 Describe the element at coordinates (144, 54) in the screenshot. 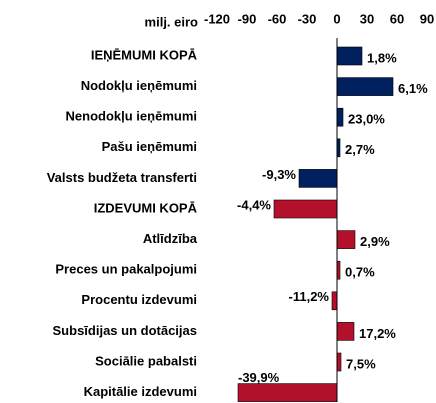

I see `category-label: IEŅĒMUMI KOPĀ` at that location.